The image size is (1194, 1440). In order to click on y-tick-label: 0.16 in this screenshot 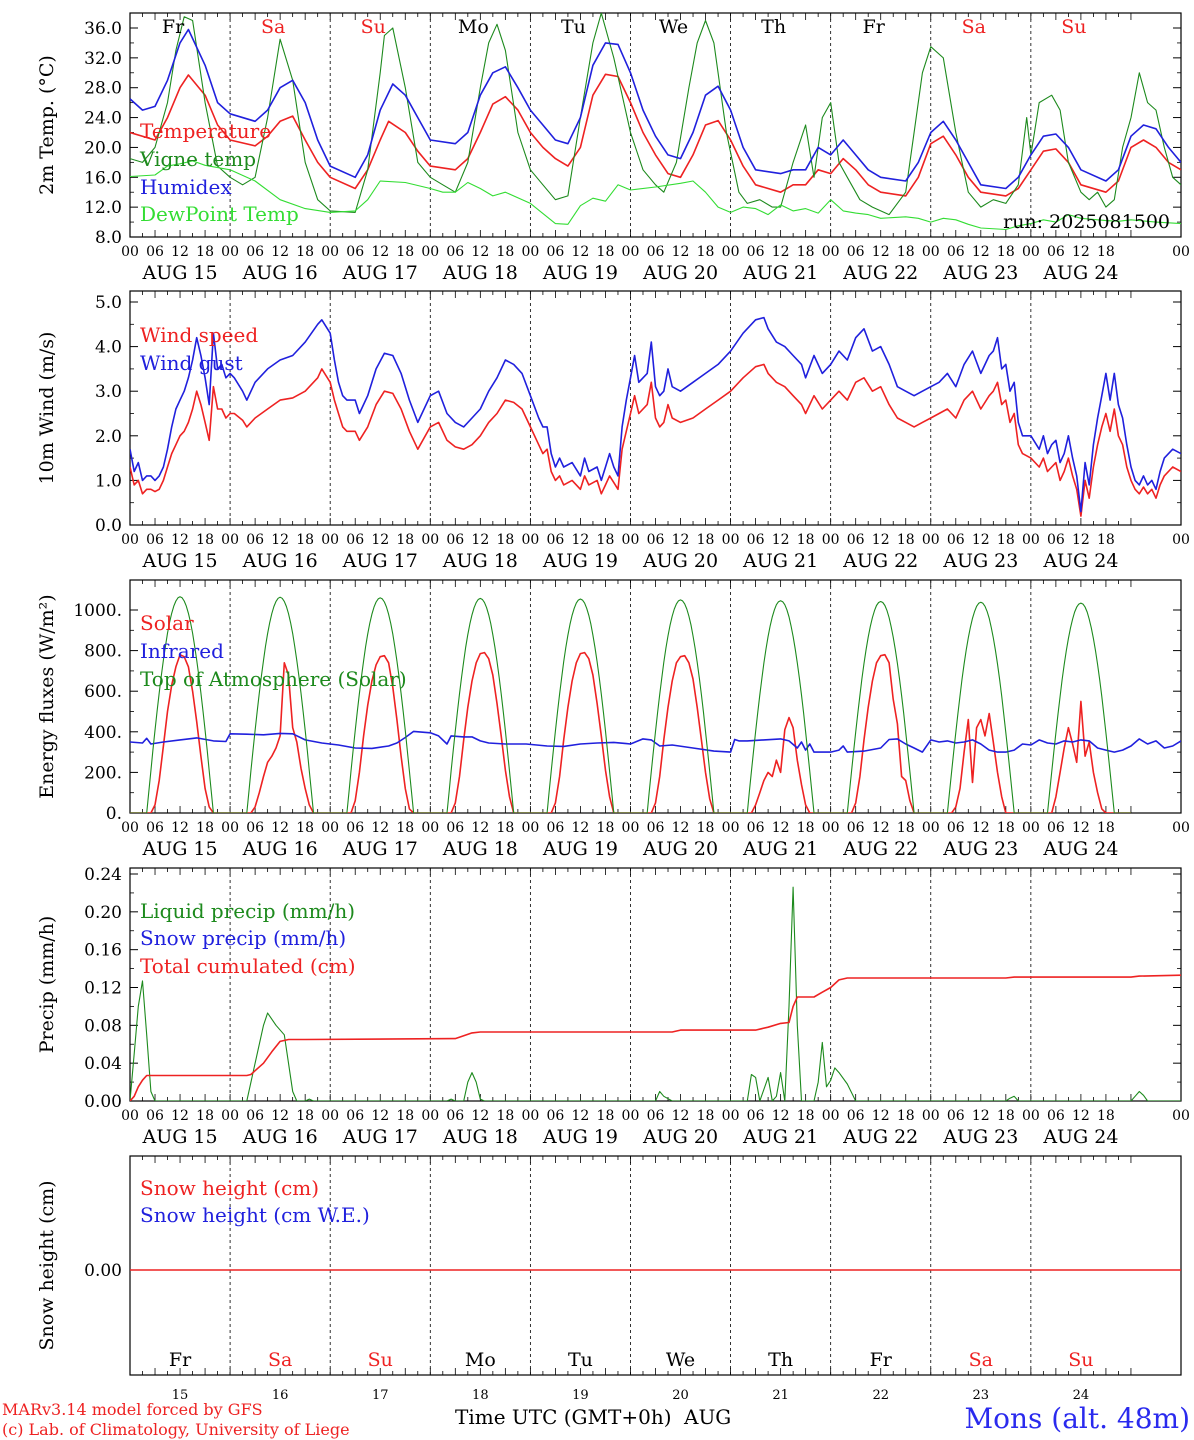, I will do `click(103, 951)`.